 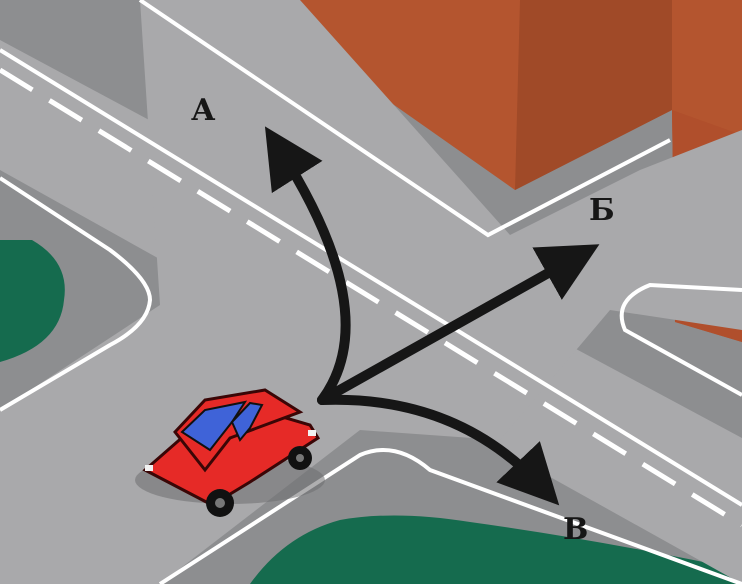 What do you see at coordinates (76, 294) in the screenshot?
I see `curb-line-left` at bounding box center [76, 294].